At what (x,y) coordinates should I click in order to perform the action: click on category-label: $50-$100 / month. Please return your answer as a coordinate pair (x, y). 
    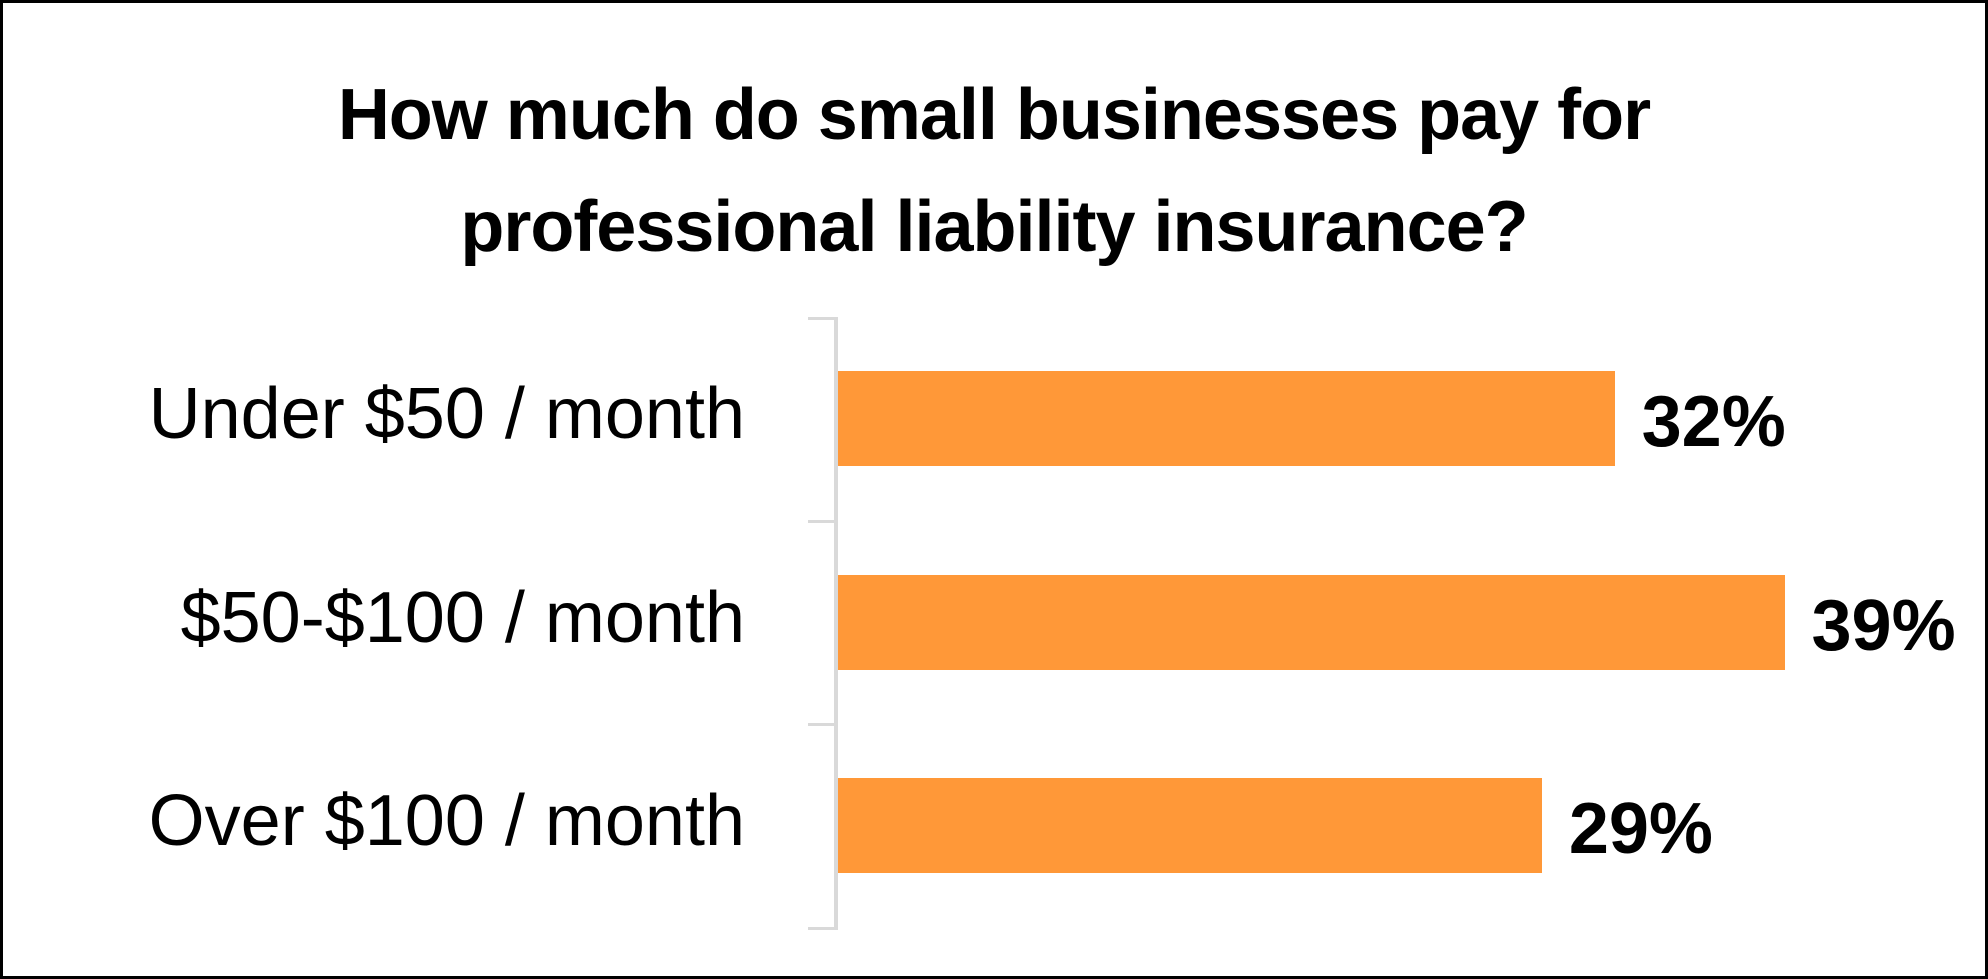
    Looking at the image, I should click on (462, 618).